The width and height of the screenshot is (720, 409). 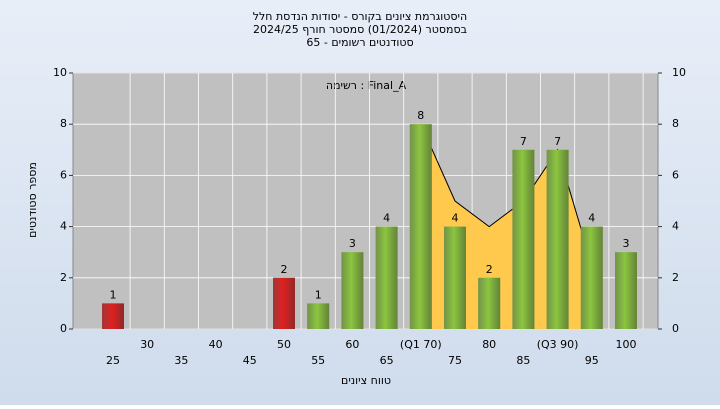 I want to click on y2-tick-label: 0, so click(x=675, y=328).